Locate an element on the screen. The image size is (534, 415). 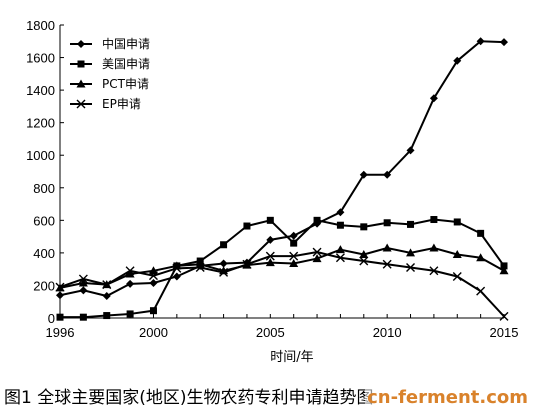
y-tick-label: 1800 is located at coordinates (40, 25).